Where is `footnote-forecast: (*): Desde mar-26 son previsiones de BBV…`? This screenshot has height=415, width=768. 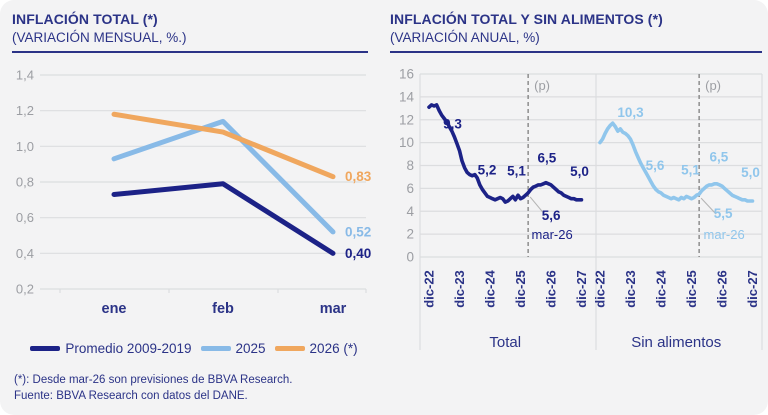
footnote-forecast: (*): Desde mar-26 son previsiones de BBV… is located at coordinates (153, 380).